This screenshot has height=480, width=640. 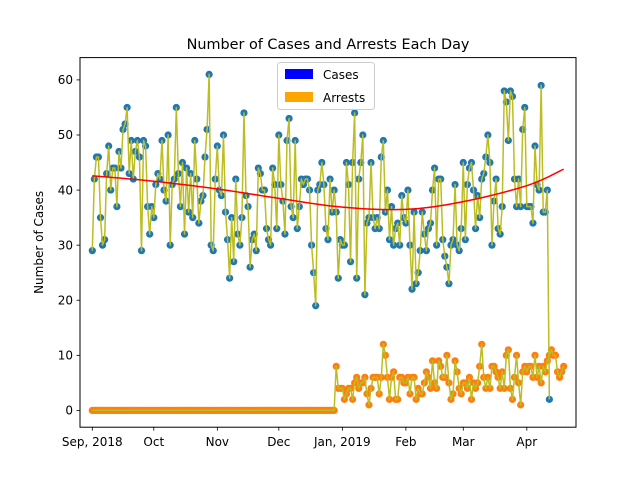 I want to click on y-tick-label: 30, so click(x=65, y=245).